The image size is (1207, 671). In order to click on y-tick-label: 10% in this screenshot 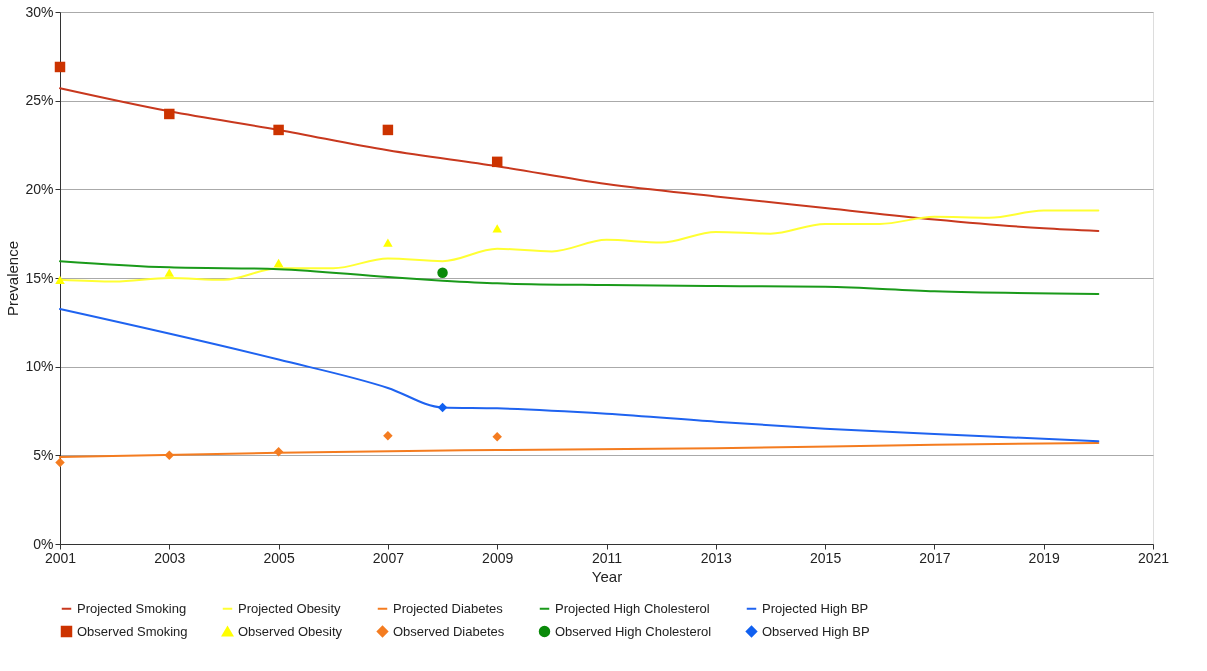, I will do `click(39, 366)`.